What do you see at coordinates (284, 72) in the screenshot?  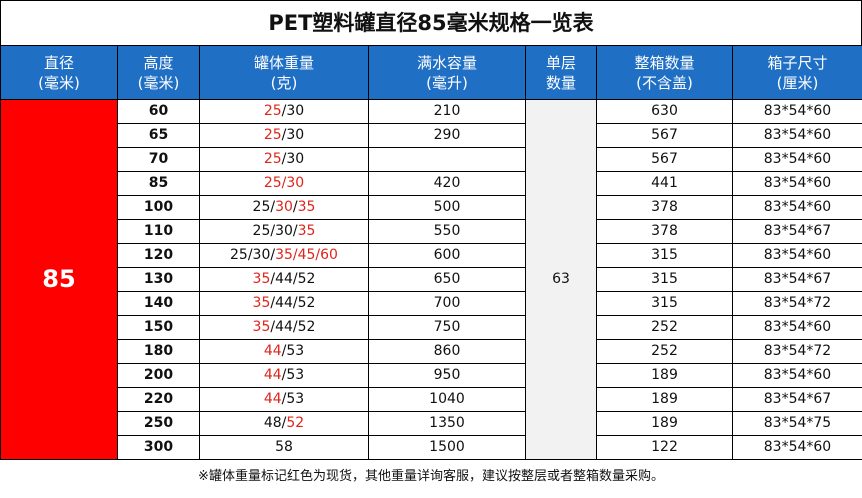 I see `header-weight: 罐体重量 (克)` at bounding box center [284, 72].